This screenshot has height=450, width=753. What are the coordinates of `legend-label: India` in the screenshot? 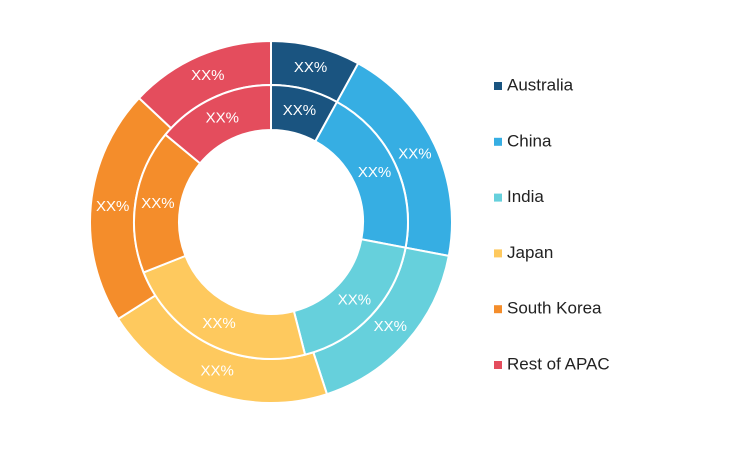 It's located at (525, 196).